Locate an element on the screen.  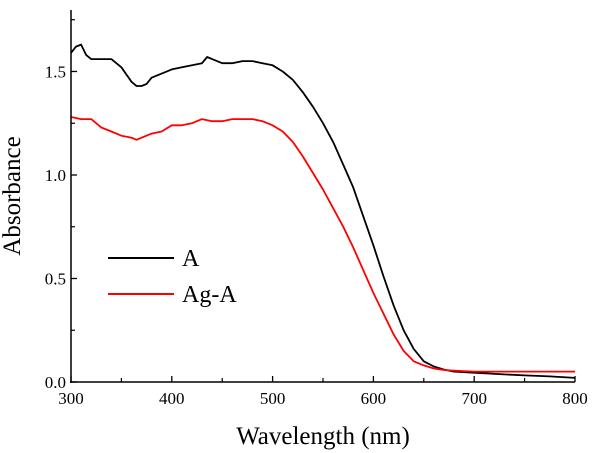
x-tick-label: 700 is located at coordinates (474, 398).